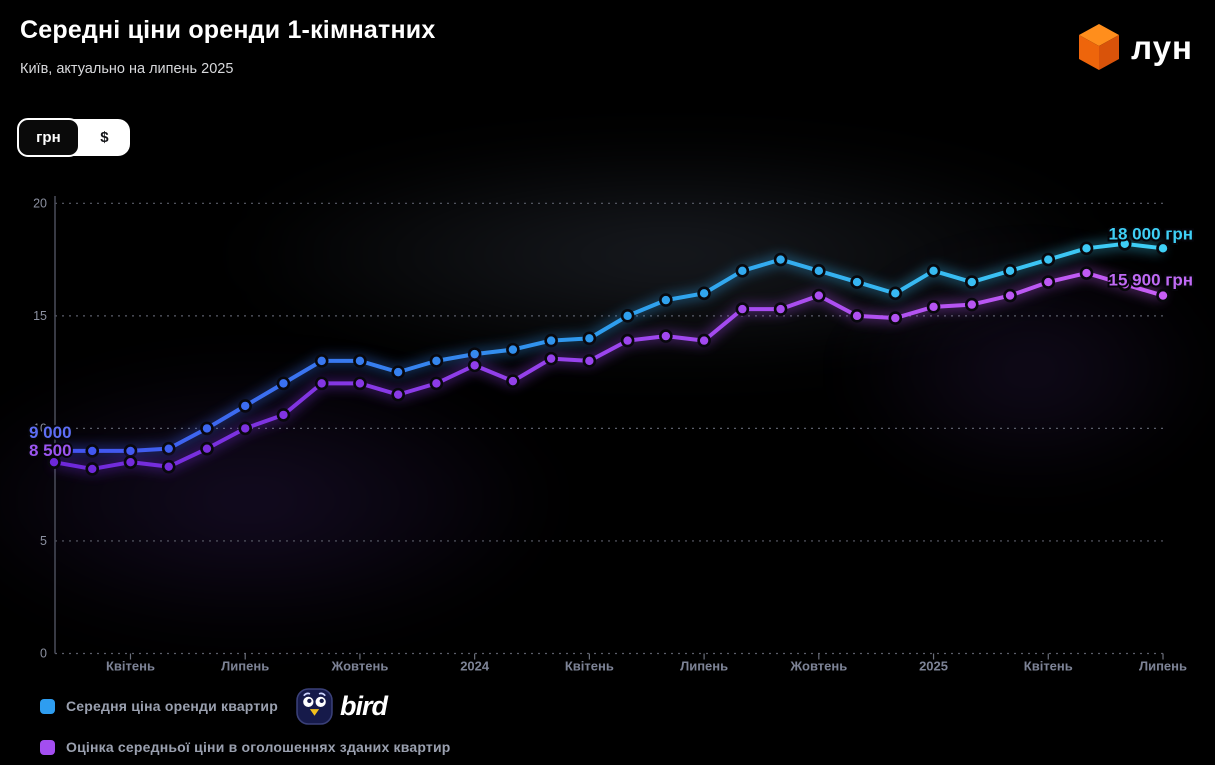  Describe the element at coordinates (43, 541) in the screenshot. I see `svg-text: 5` at that location.